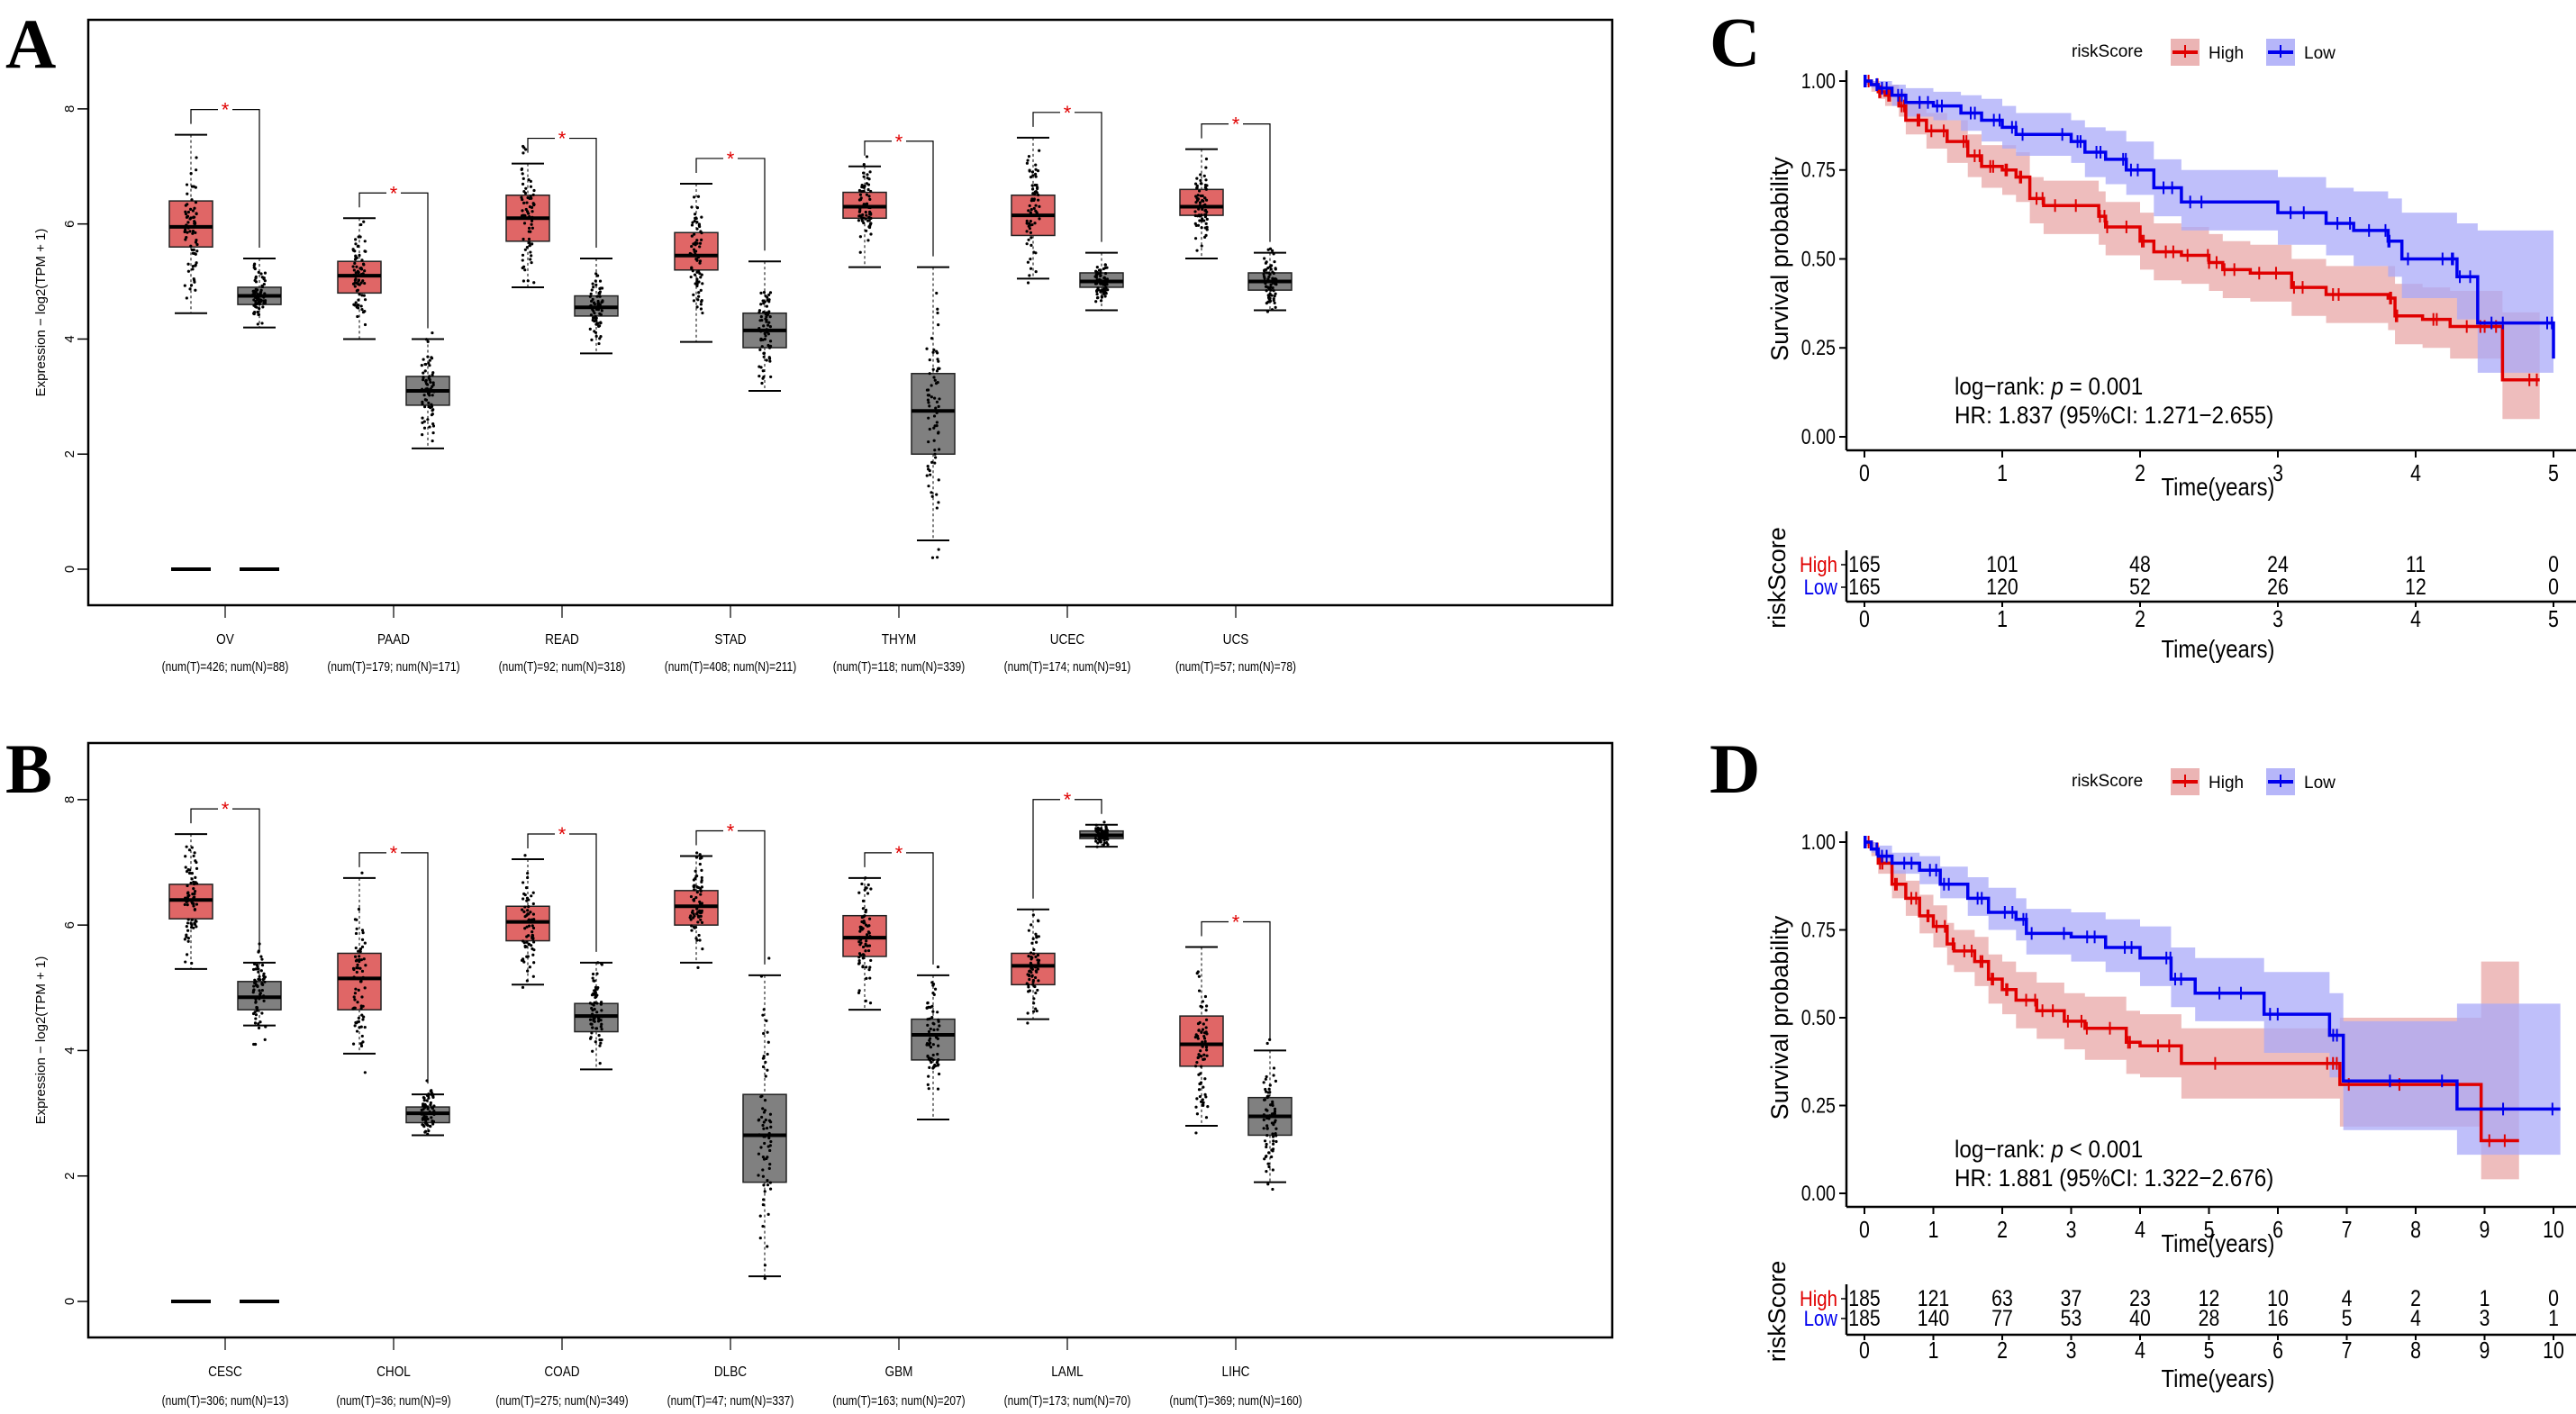 The width and height of the screenshot is (2576, 1414). I want to click on x-tick-label: 7, so click(2347, 1231).